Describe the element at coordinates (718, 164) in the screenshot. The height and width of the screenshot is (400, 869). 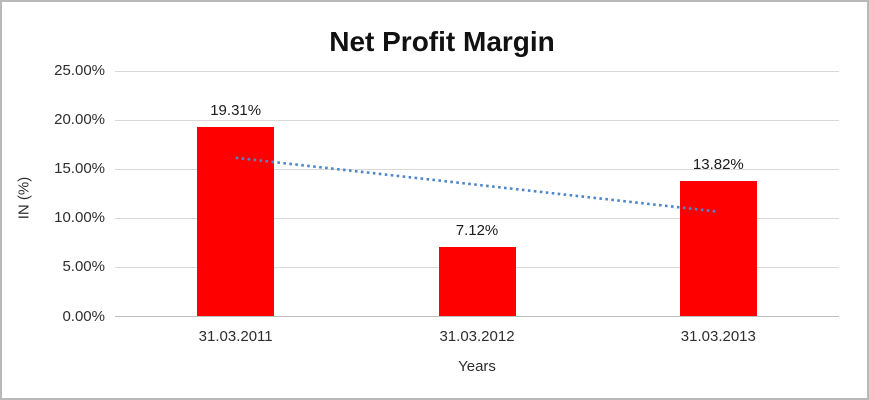
I see `data-label: 13.82%` at that location.